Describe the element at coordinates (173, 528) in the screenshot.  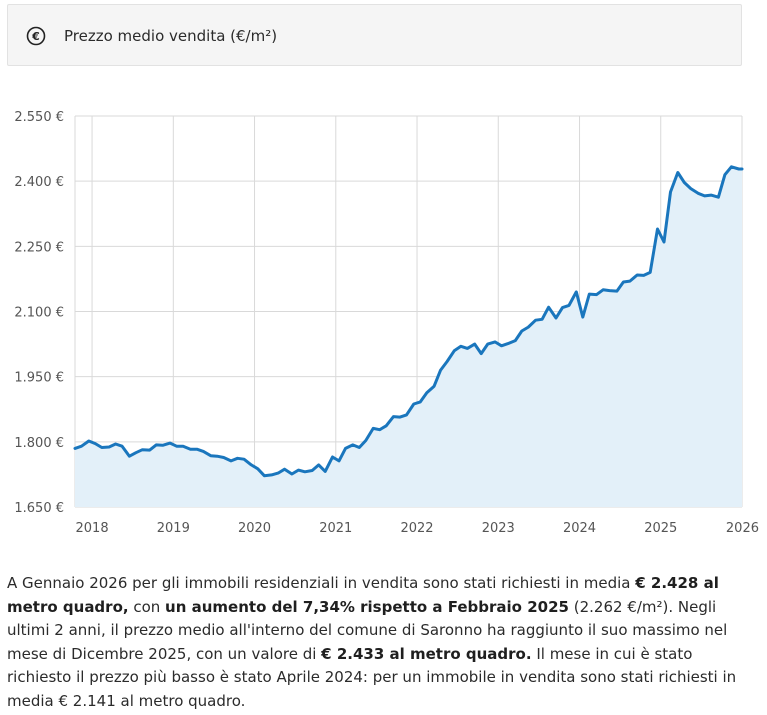
I see `x-tick-label: 2019` at that location.